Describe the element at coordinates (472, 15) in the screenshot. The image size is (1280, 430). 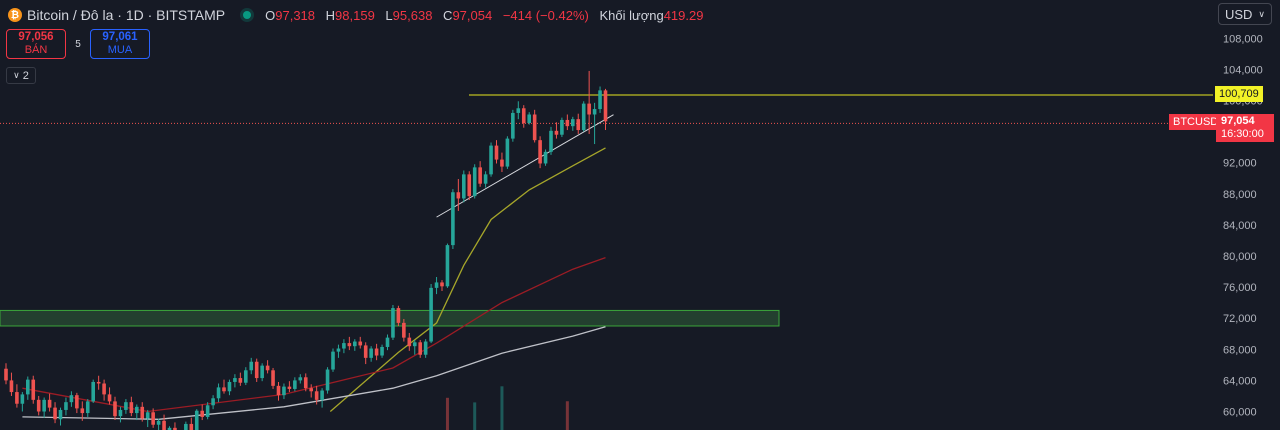
I see `close-value: 97,054` at that location.